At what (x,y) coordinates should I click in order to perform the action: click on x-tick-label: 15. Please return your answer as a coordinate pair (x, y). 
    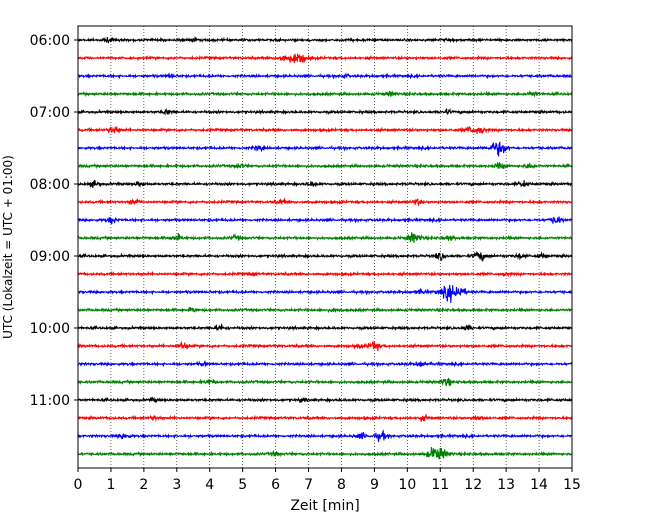
    Looking at the image, I should click on (572, 485).